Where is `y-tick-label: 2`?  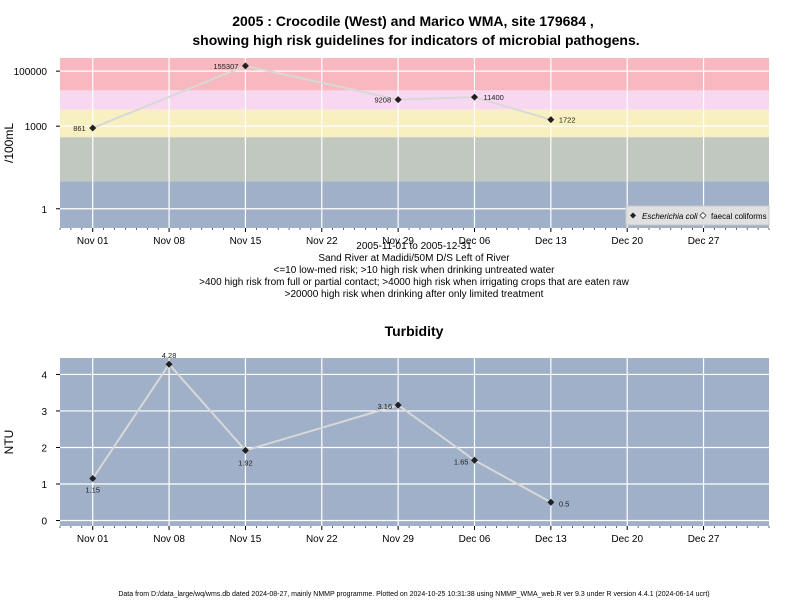
y-tick-label: 2 is located at coordinates (44, 448).